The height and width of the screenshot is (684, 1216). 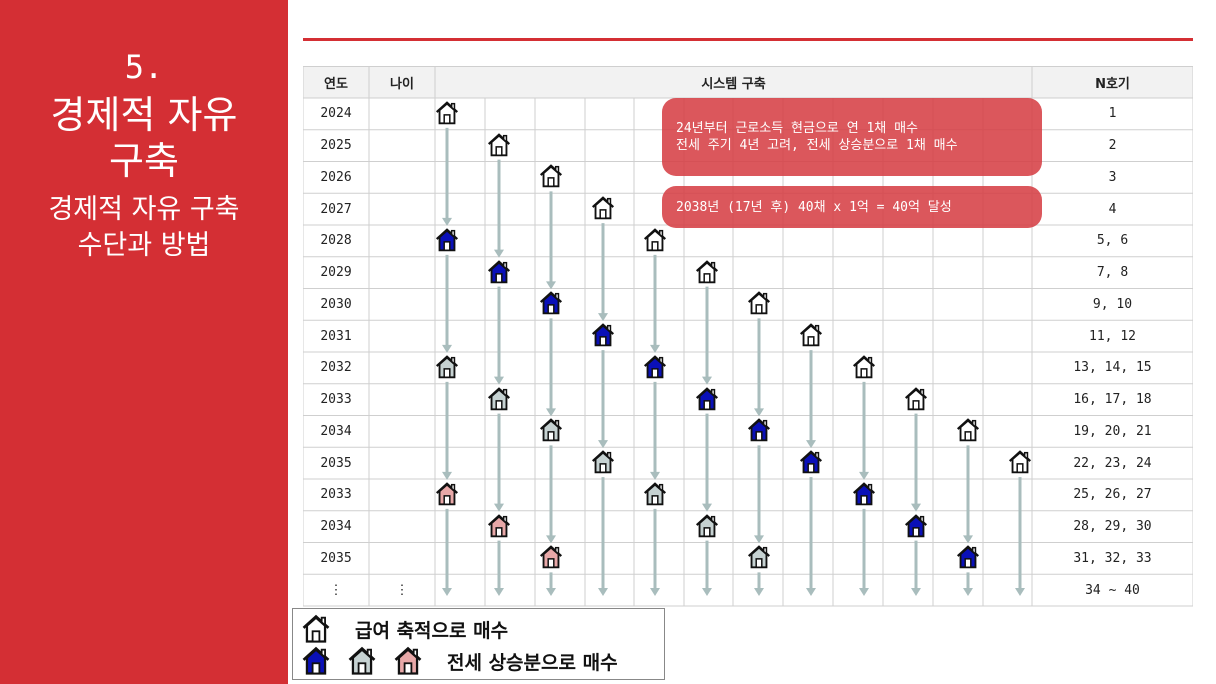 I want to click on top-divider, so click(x=748, y=39).